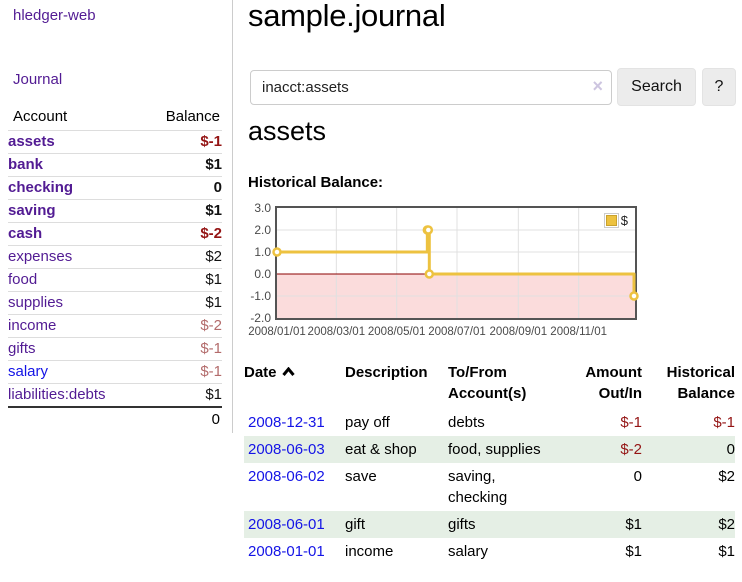 This screenshot has height=582, width=742. I want to click on account-balance: $-2, so click(182, 234).